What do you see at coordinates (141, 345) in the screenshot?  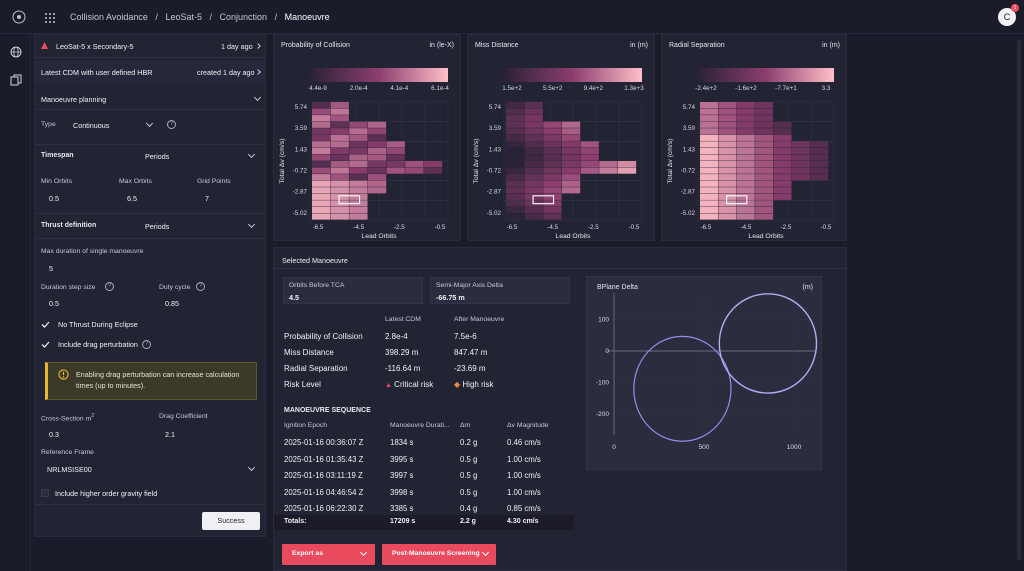 I see `drag-perturbation-checkbox: Include drag perturbation` at bounding box center [141, 345].